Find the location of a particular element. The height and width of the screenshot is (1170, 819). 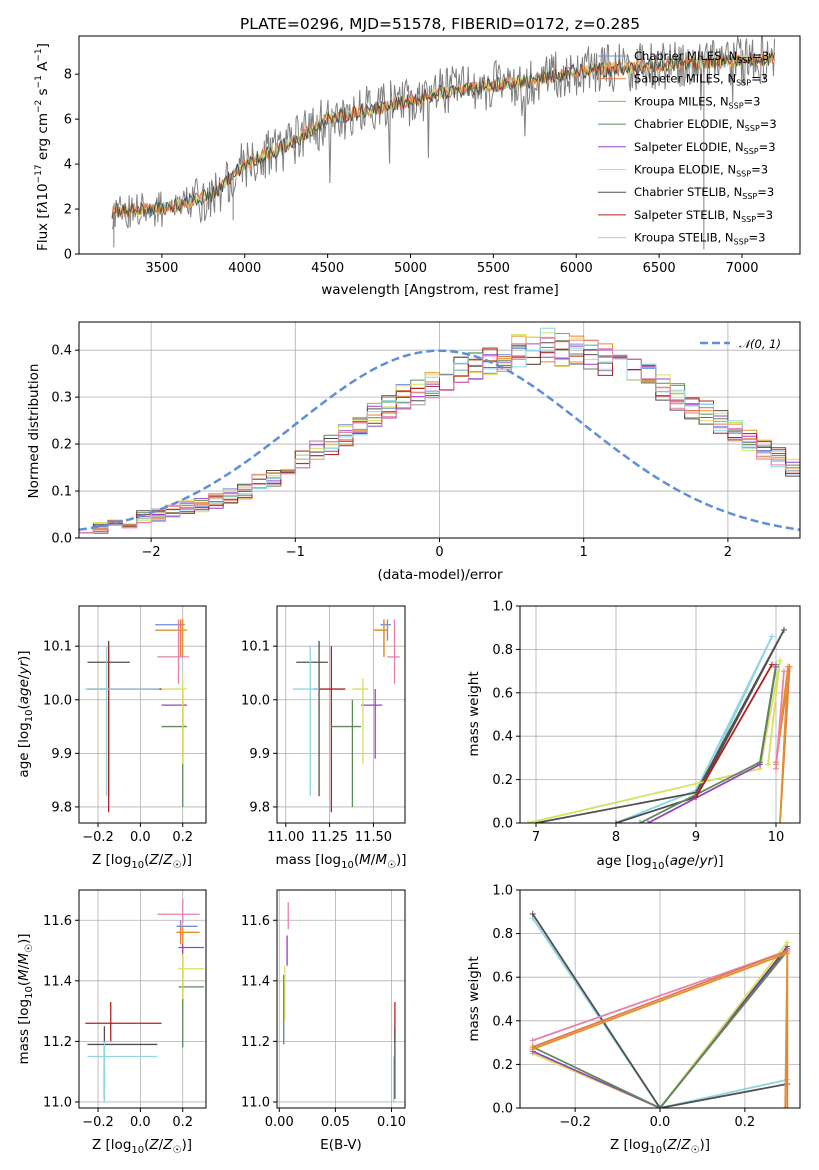

y-tick-label: 10.0 is located at coordinates (57, 700).